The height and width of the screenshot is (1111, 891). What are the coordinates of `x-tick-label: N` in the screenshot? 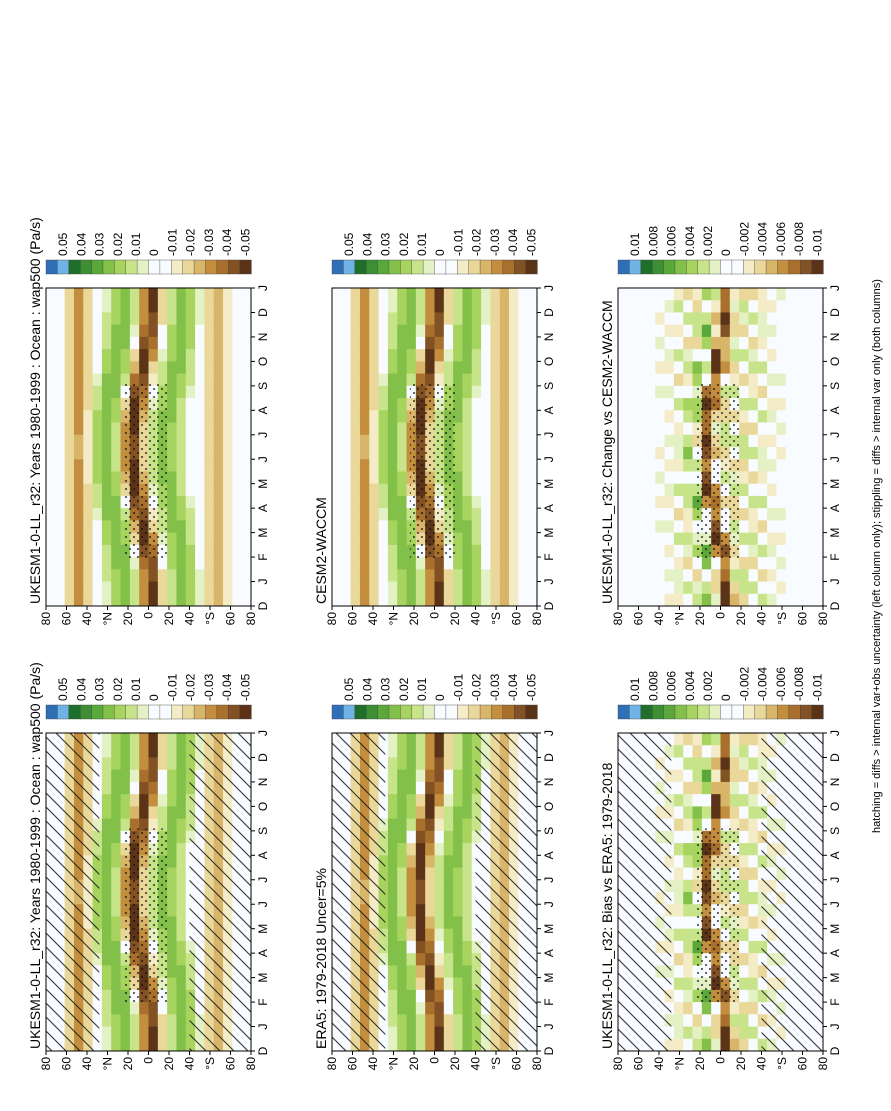 It's located at (263, 337).